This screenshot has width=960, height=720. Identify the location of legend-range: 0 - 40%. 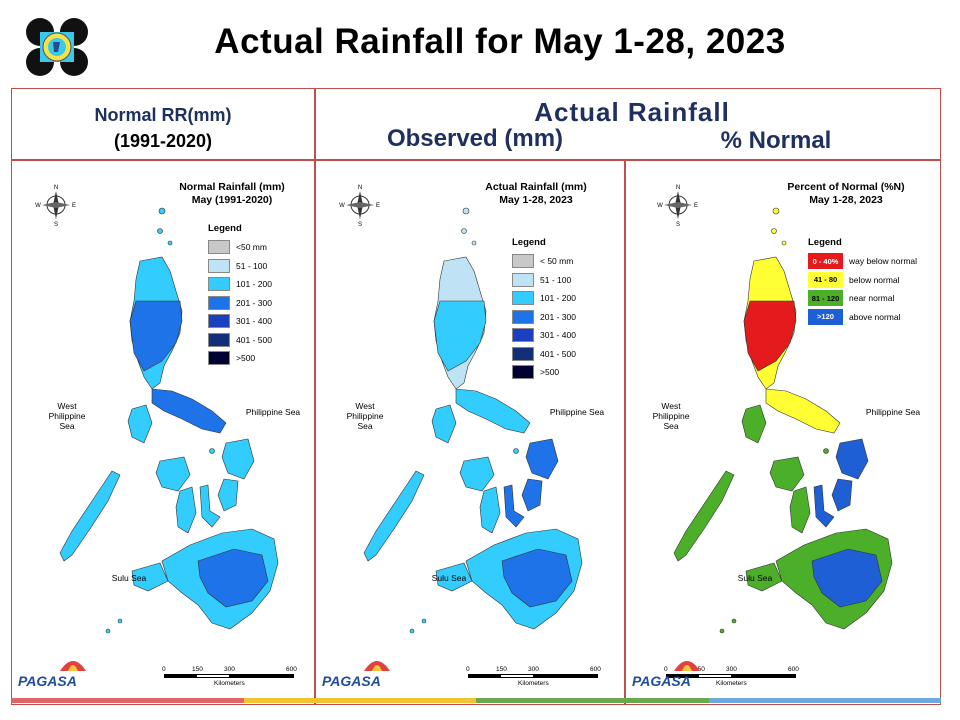
(825, 261).